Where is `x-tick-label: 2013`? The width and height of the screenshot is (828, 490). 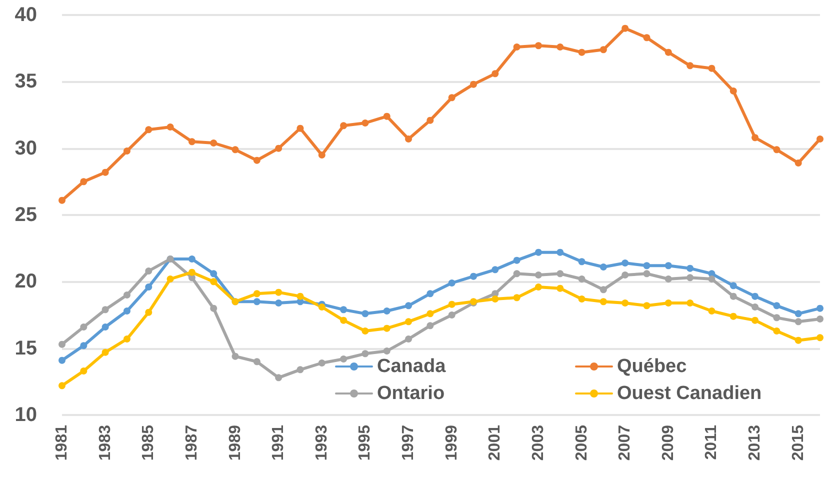 x-tick-label: 2013 is located at coordinates (755, 442).